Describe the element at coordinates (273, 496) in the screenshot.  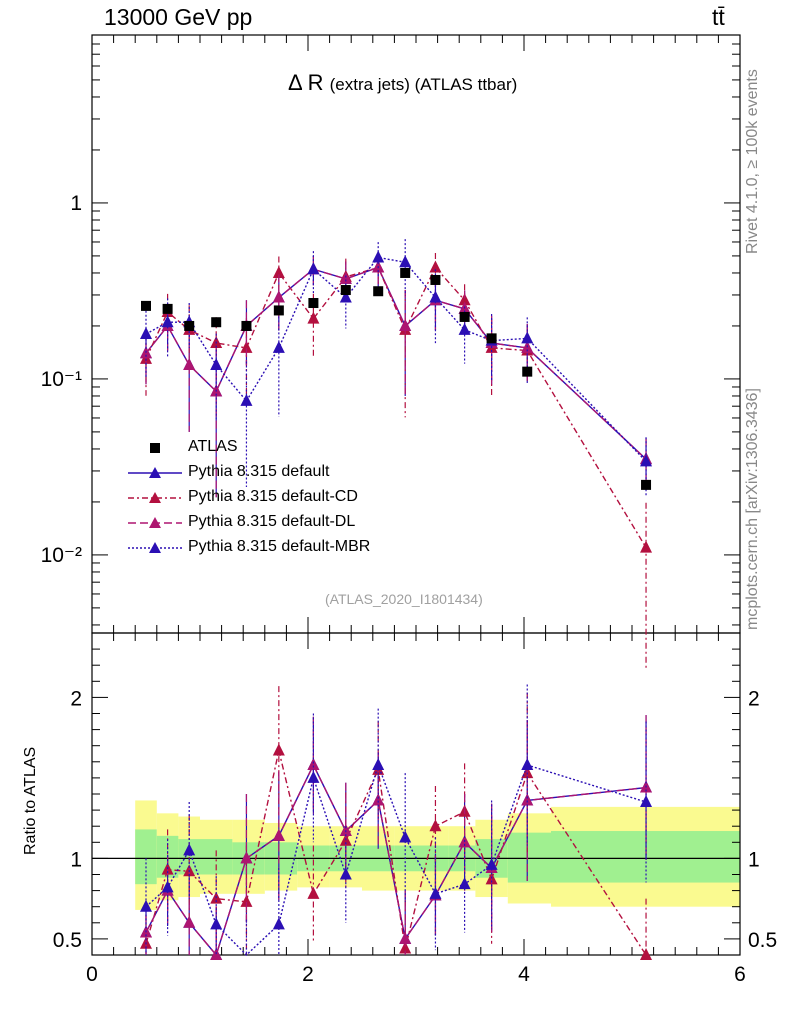
I see `legend-label-cd: Pythia 8.315 default-CD` at that location.